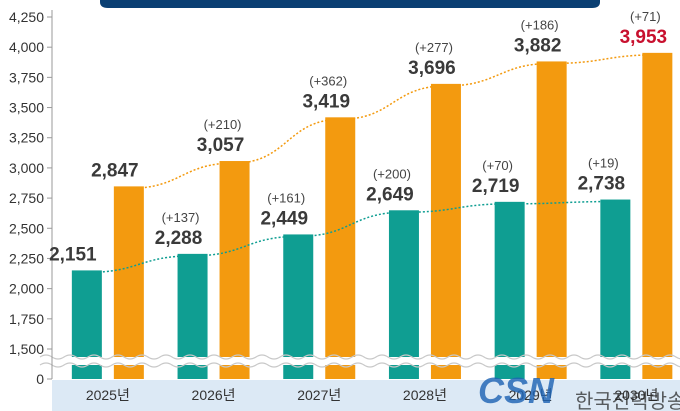 The width and height of the screenshot is (680, 411). What do you see at coordinates (392, 173) in the screenshot?
I see `change-label: (+200)` at bounding box center [392, 173].